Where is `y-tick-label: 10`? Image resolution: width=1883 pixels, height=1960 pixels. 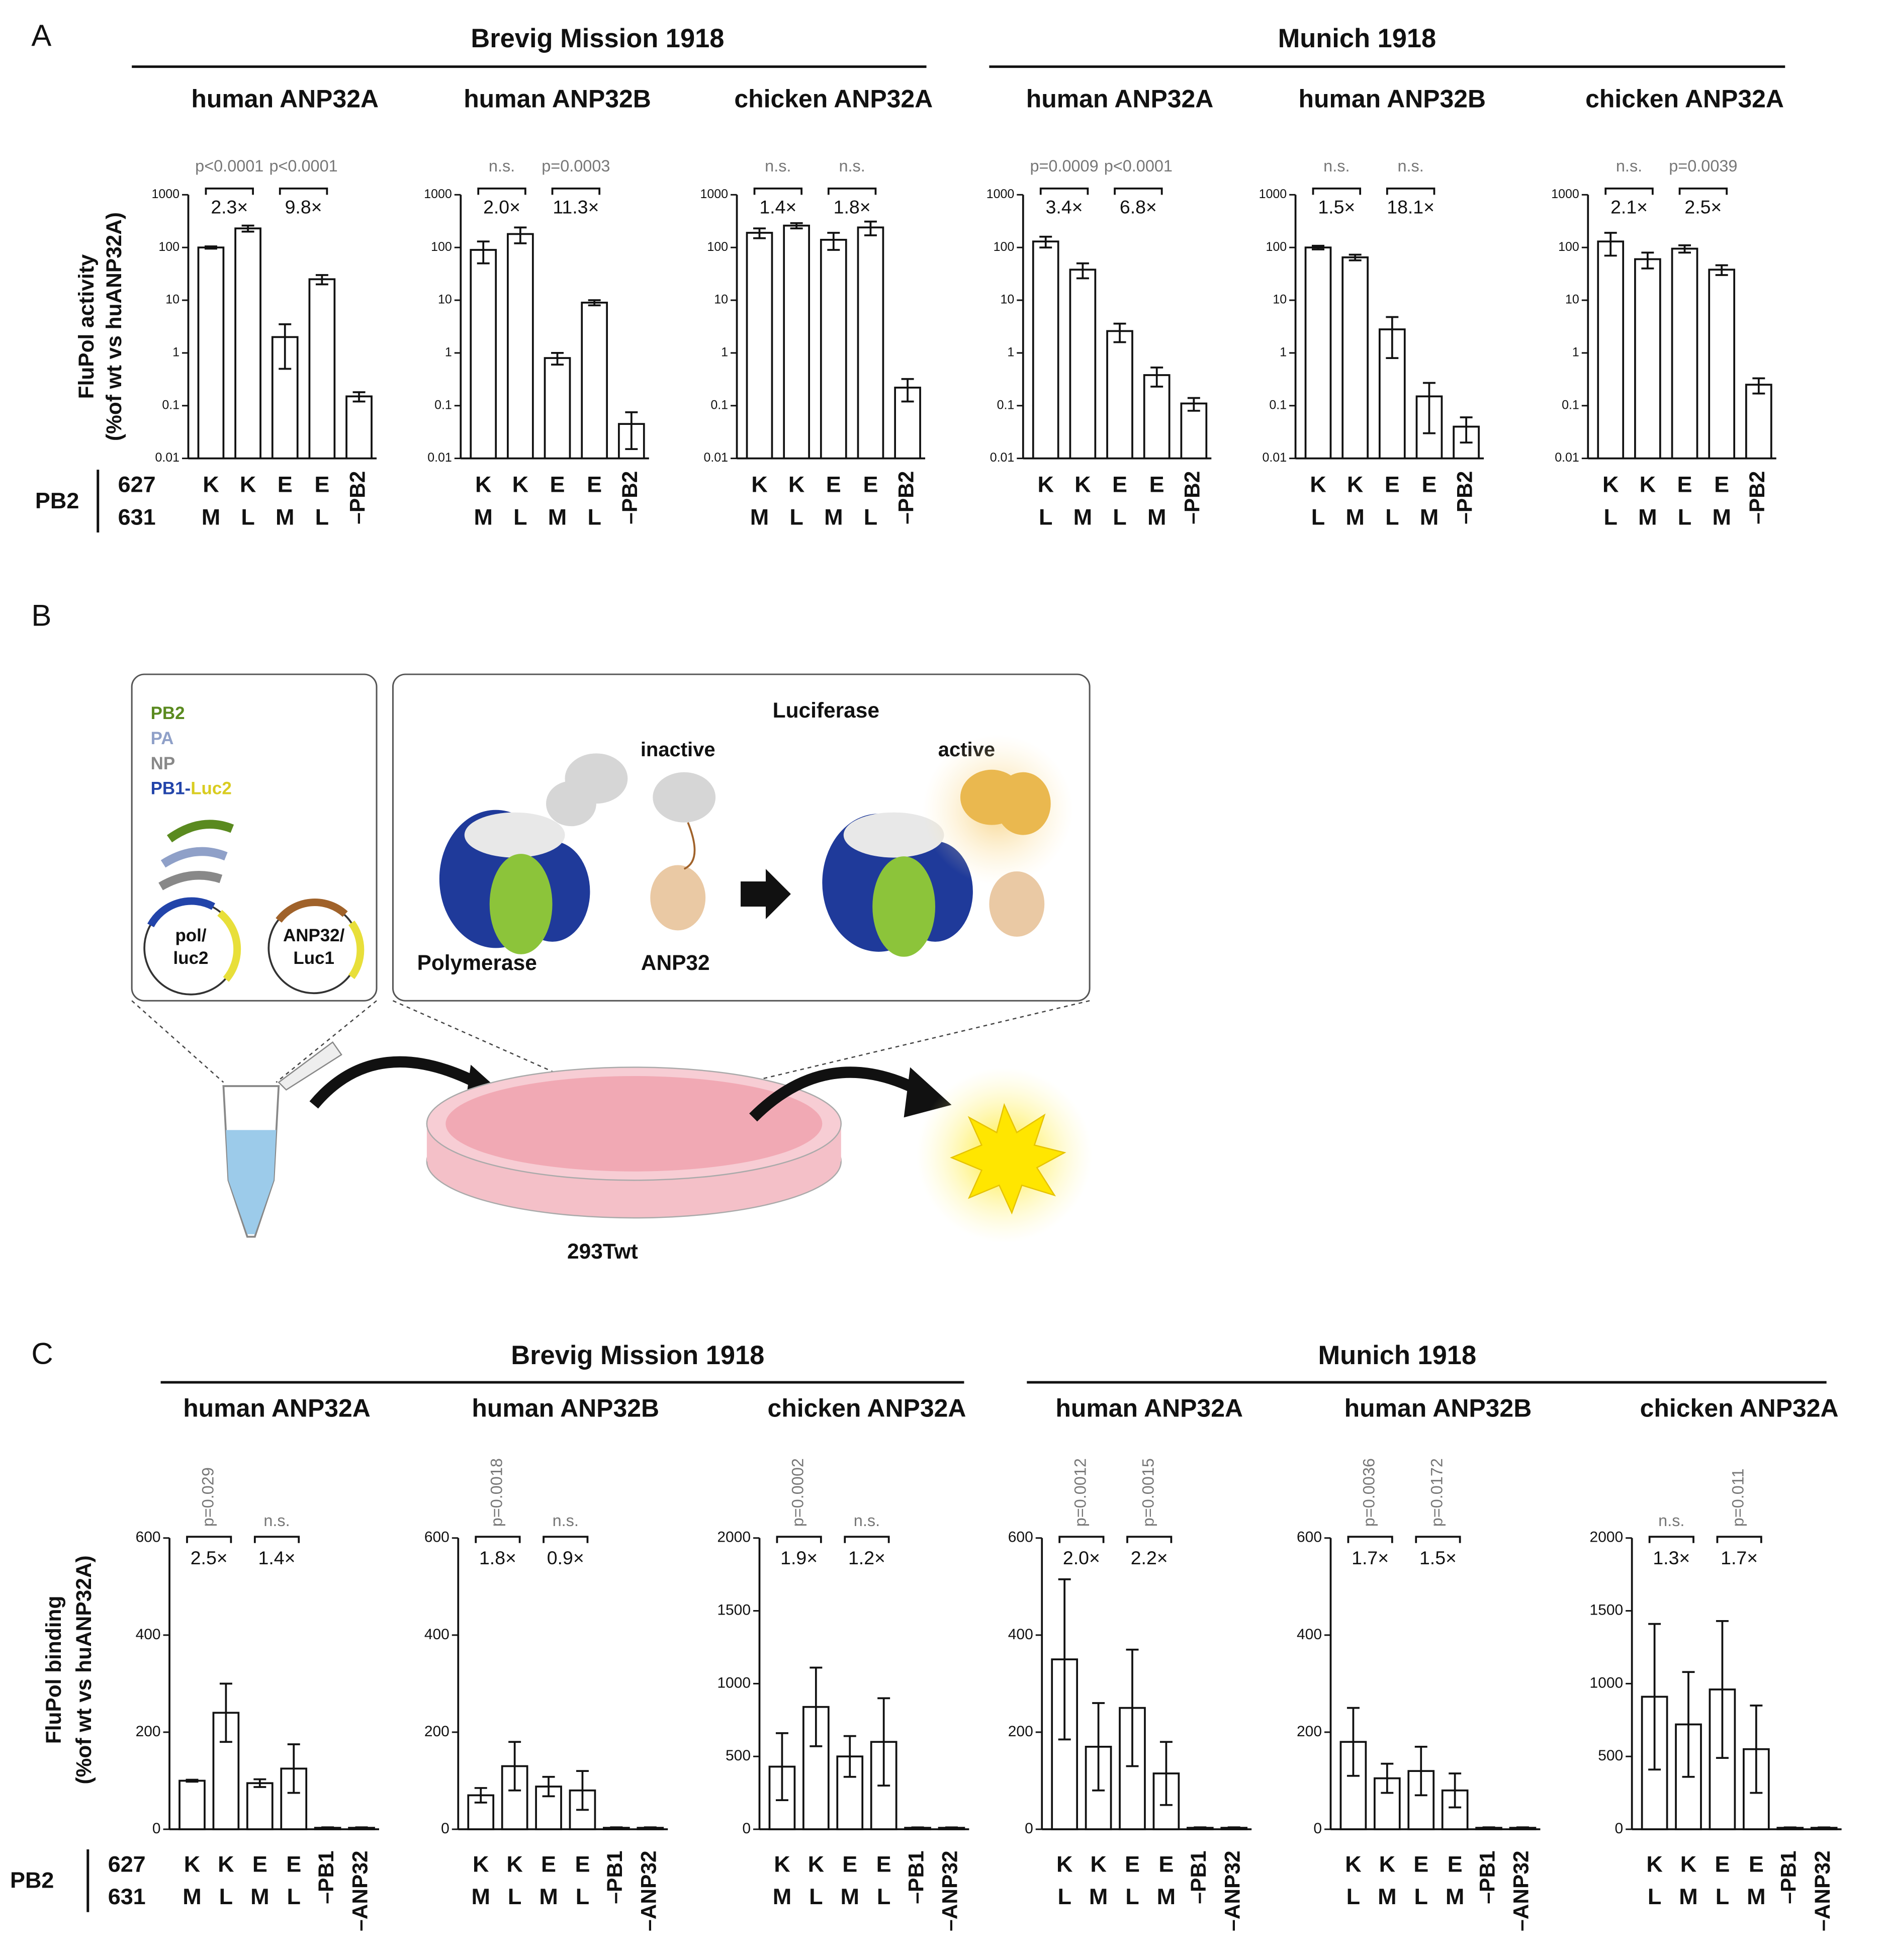 y-tick-label: 10 is located at coordinates (1280, 300).